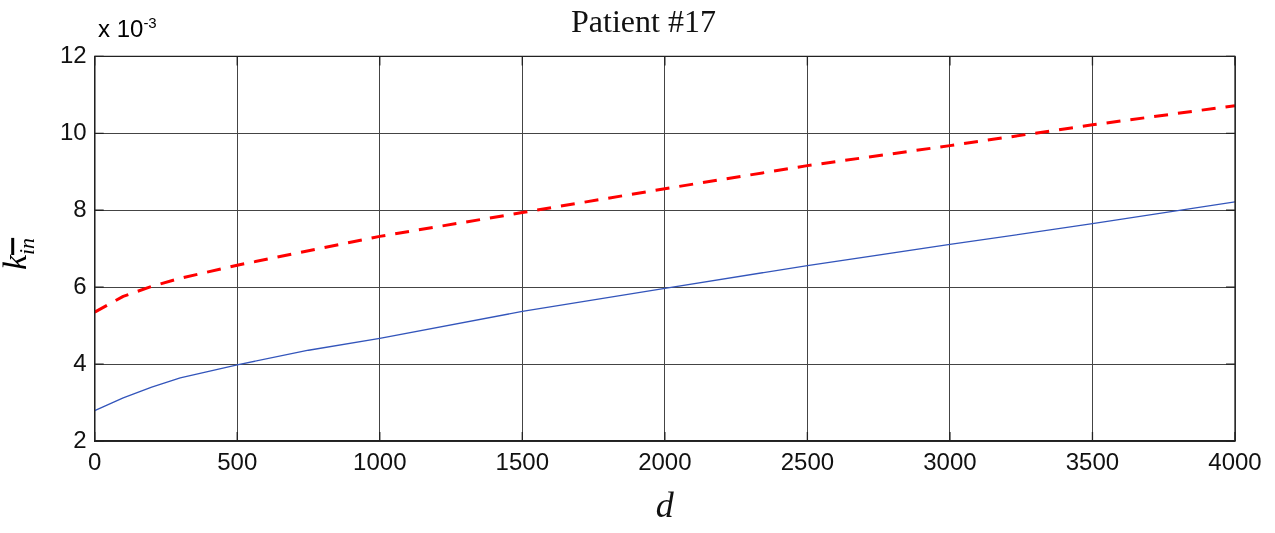 This screenshot has width=1275, height=533. Describe the element at coordinates (237, 462) in the screenshot. I see `x-tick-label: 500` at that location.